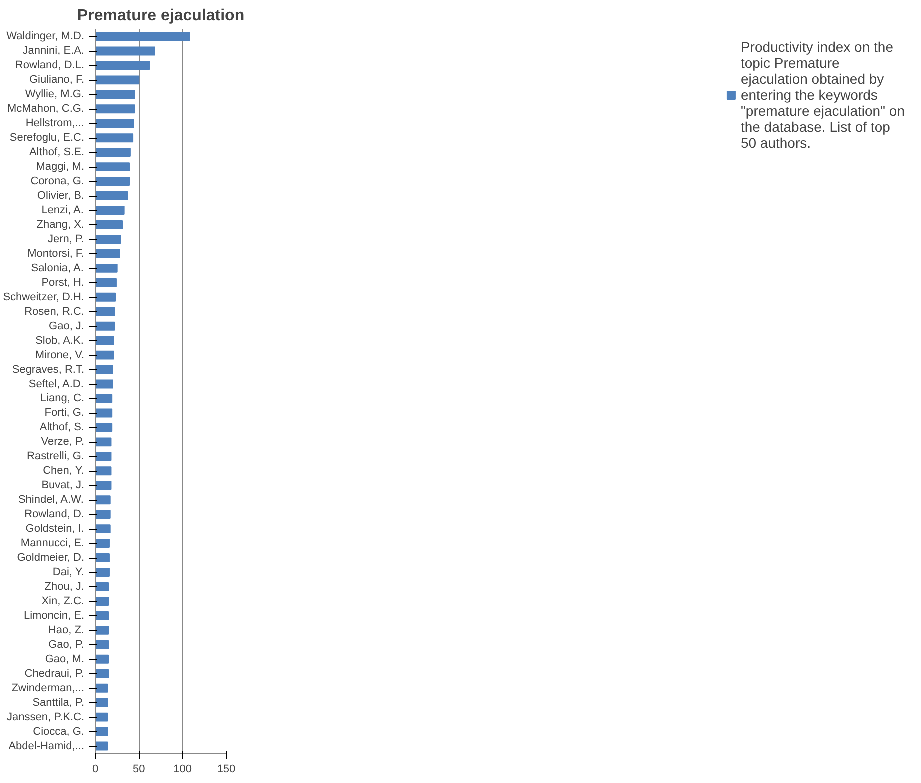 This screenshot has width=921, height=783. Describe the element at coordinates (51, 558) in the screenshot. I see `y-tick-label: Goldmeier, D.` at that location.